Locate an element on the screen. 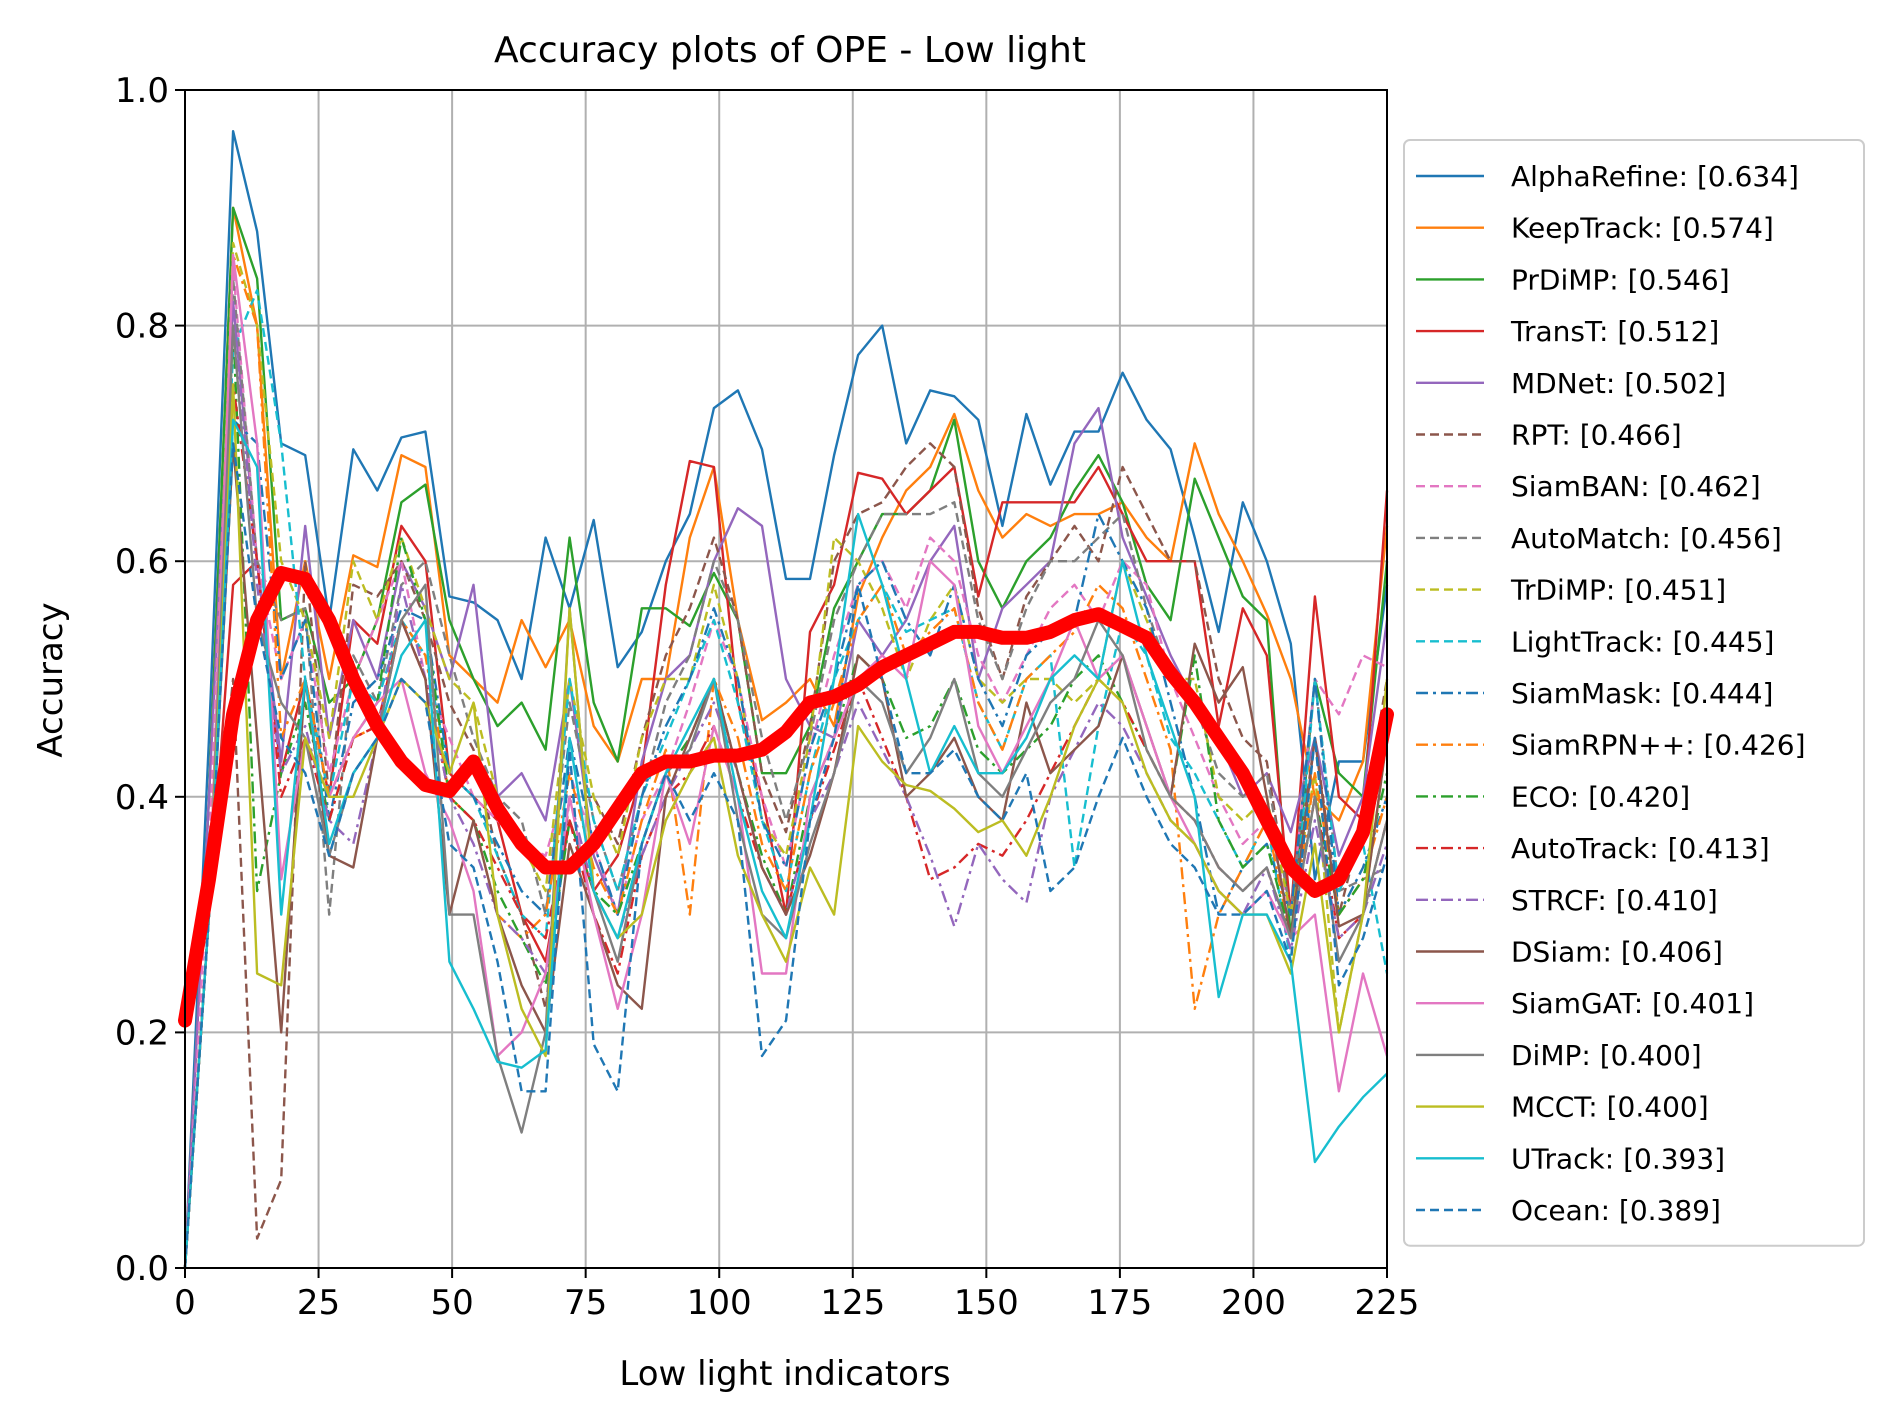 The height and width of the screenshot is (1421, 1898). legend-label: AutoTrack: [0.413] is located at coordinates (1640, 848).